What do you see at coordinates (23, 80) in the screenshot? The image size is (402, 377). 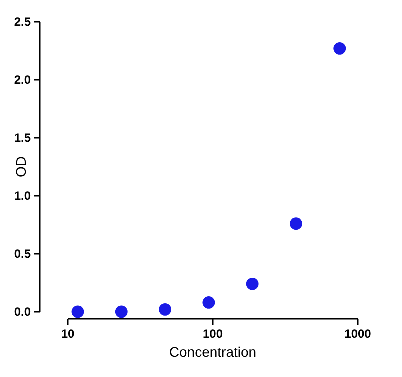 I see `y-tick-label: 2.0` at bounding box center [23, 80].